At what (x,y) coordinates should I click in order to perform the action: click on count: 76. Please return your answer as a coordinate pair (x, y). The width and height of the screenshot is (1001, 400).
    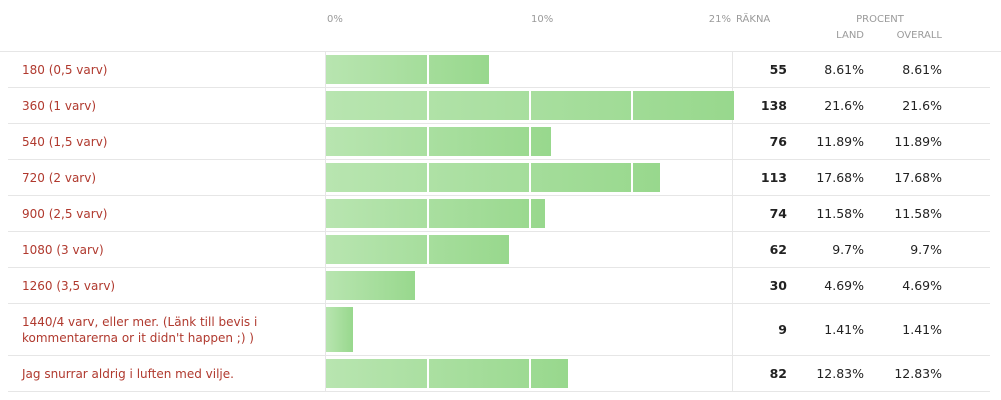
    Looking at the image, I should click on (778, 141).